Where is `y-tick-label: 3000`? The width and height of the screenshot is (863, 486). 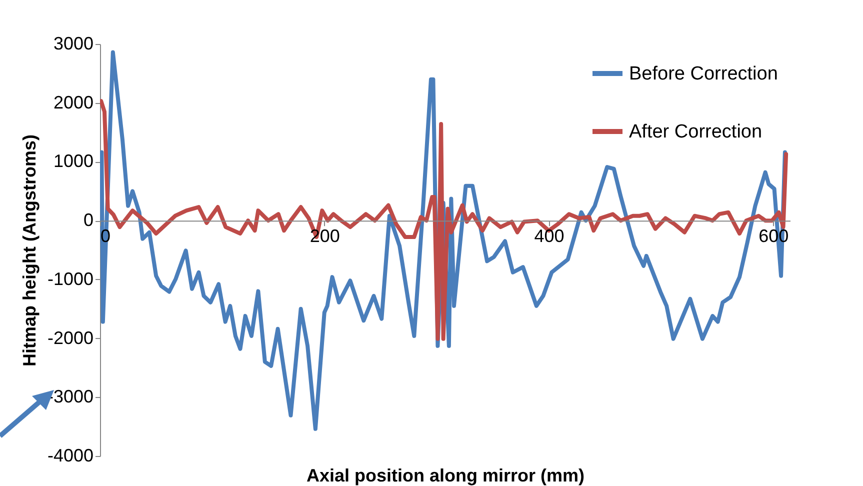
y-tick-label: 3000 is located at coordinates (73, 44).